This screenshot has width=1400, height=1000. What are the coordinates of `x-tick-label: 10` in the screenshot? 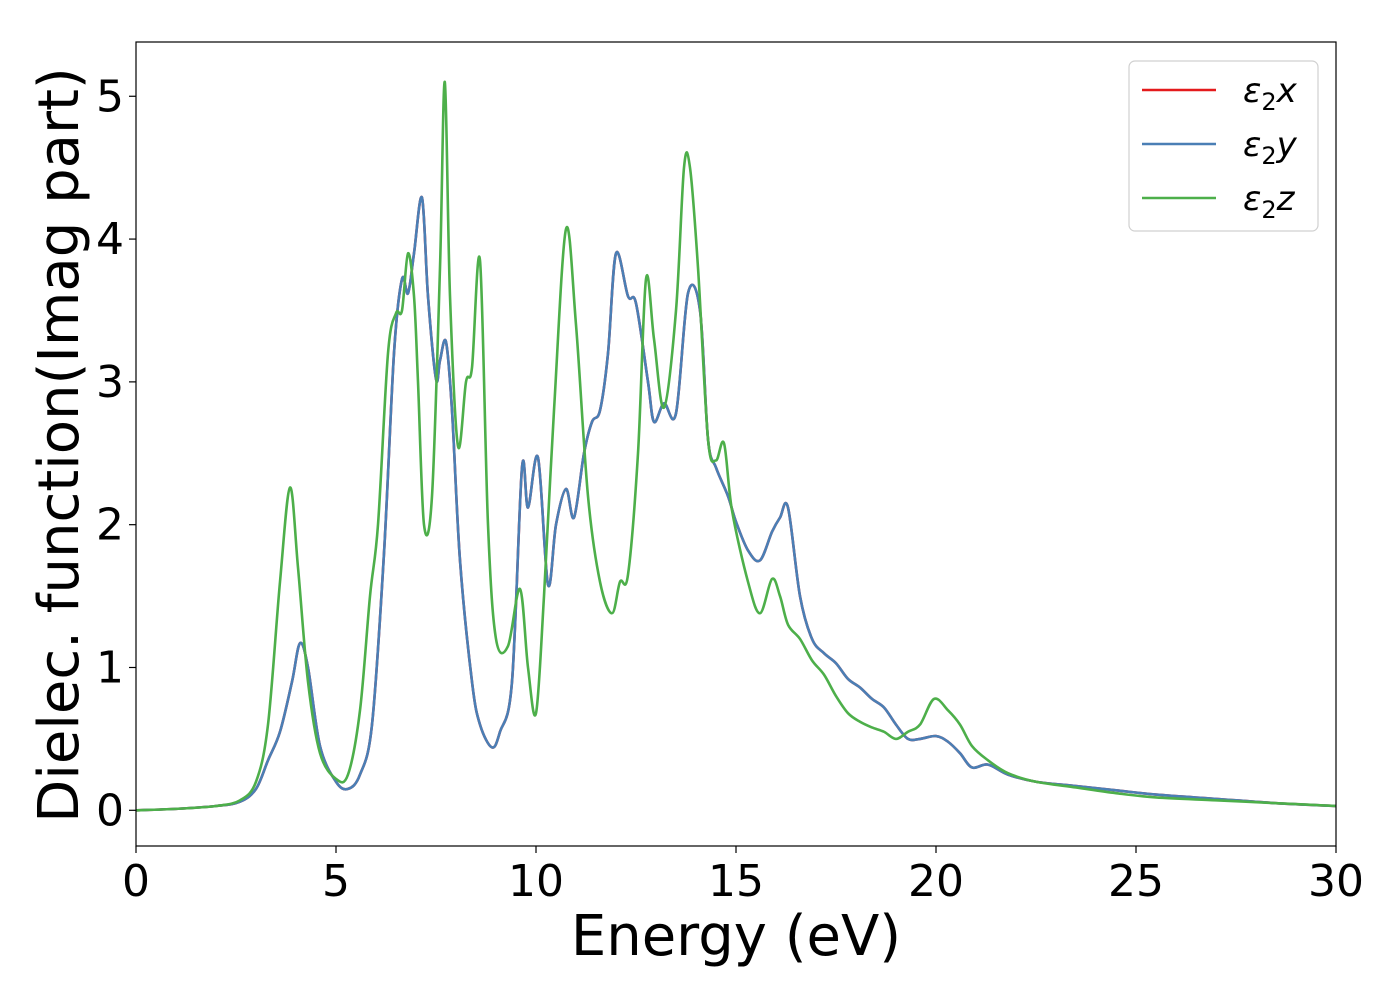 It's located at (536, 881).